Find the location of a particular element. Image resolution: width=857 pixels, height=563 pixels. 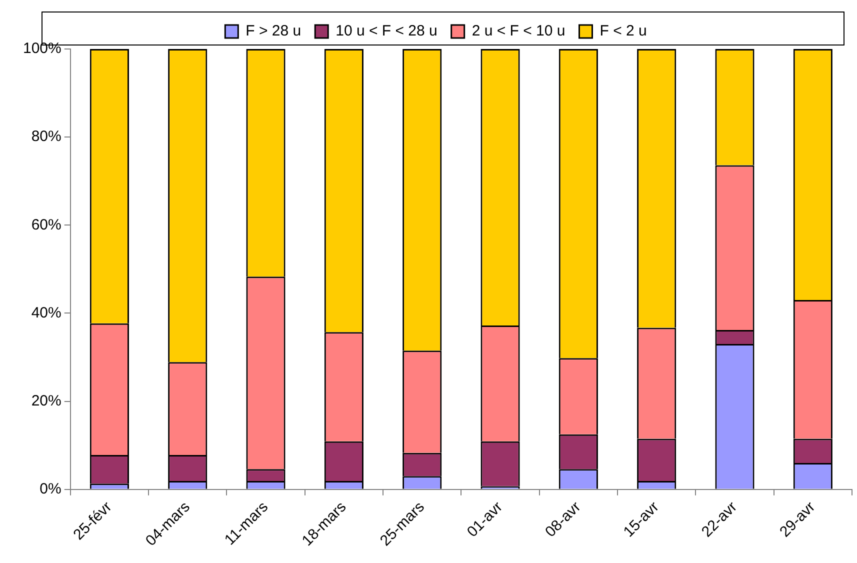

legend-label: F > 28 u is located at coordinates (274, 31).